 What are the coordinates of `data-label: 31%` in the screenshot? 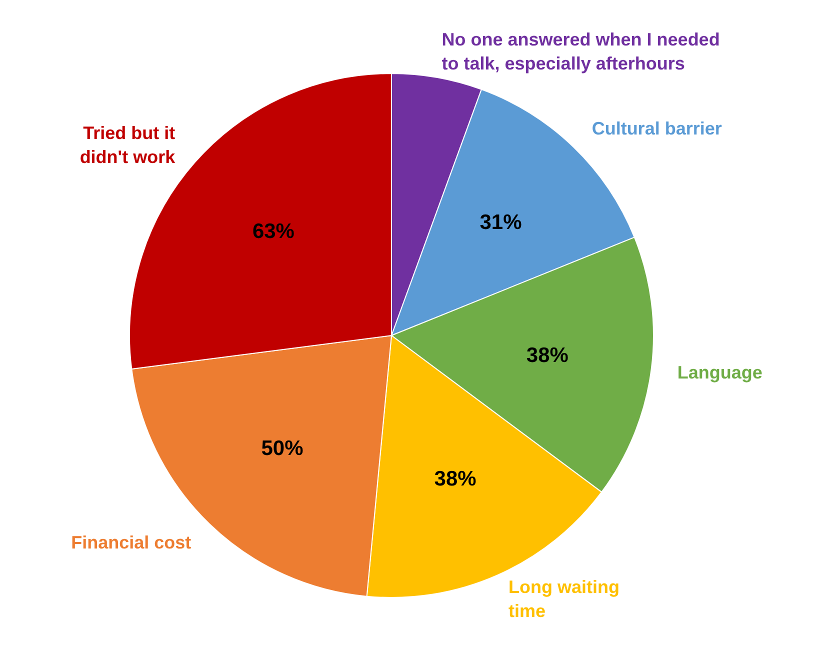 It's located at (501, 222).